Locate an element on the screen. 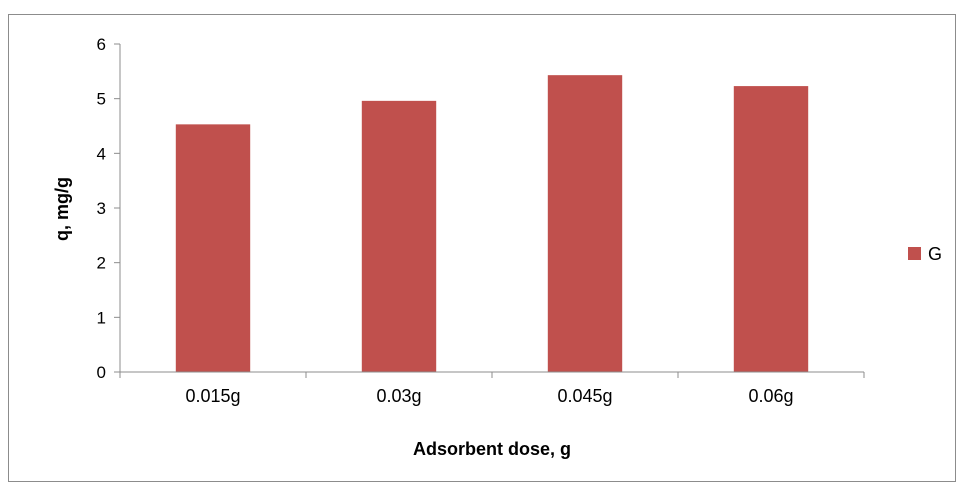 This screenshot has width=960, height=486. y-tick-label: 5 is located at coordinates (101, 99).